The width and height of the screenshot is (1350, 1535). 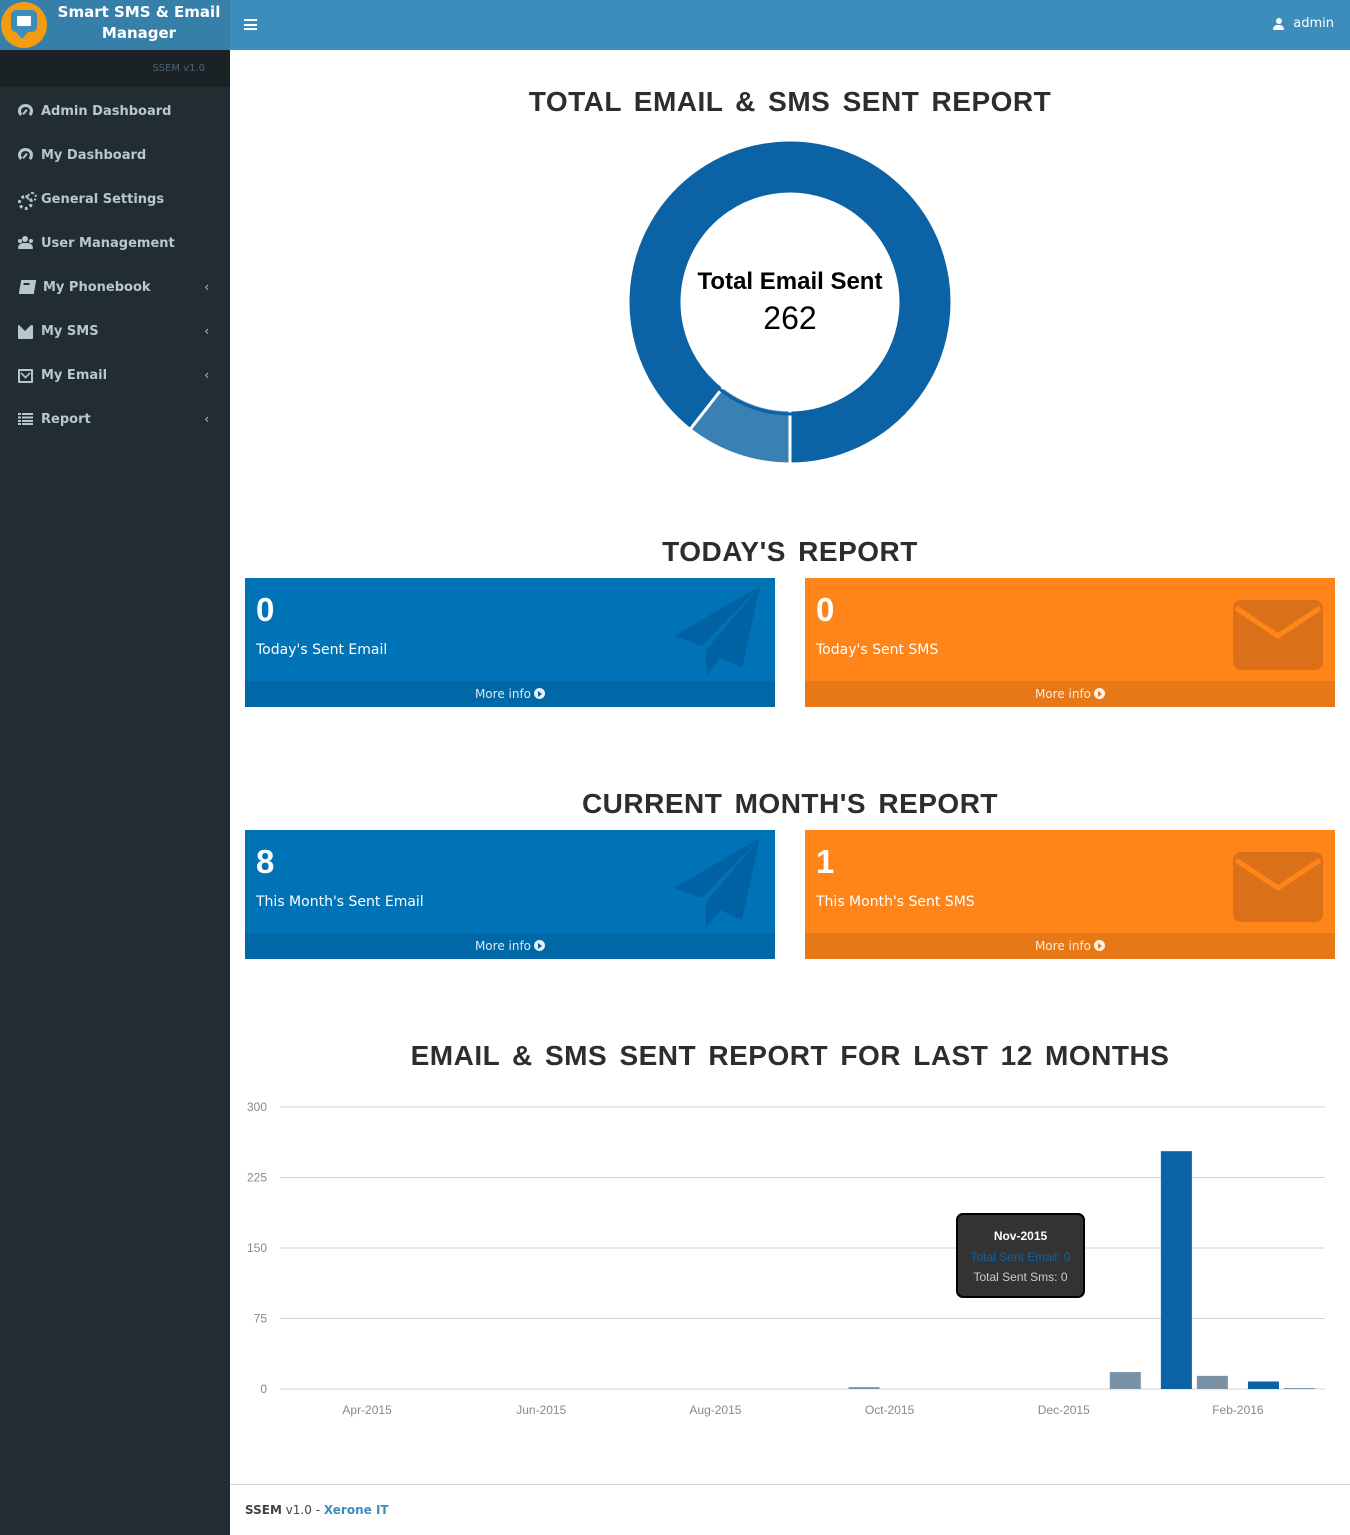 What do you see at coordinates (1064, 1410) in the screenshot?
I see `x-tick-label: Dec-2015` at bounding box center [1064, 1410].